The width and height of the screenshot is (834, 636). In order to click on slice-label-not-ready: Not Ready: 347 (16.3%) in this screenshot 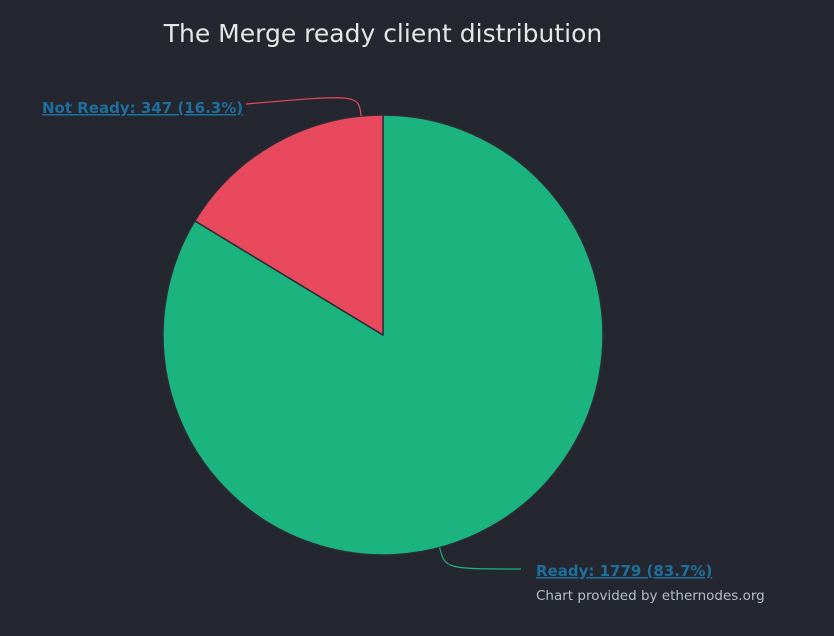, I will do `click(142, 108)`.